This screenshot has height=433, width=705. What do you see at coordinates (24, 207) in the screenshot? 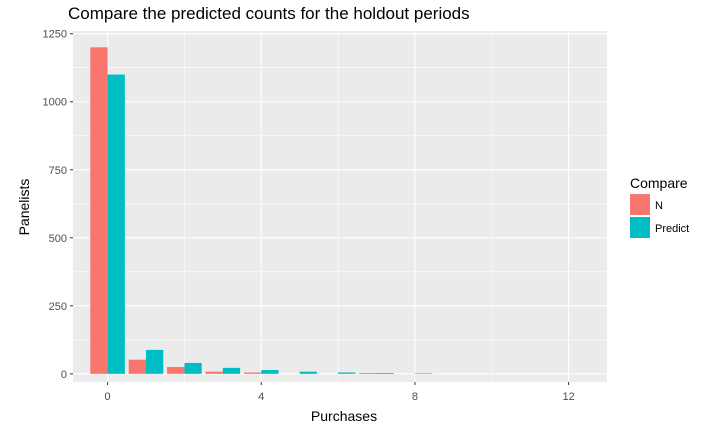
I see `y-axis-title: Panelists` at bounding box center [24, 207].